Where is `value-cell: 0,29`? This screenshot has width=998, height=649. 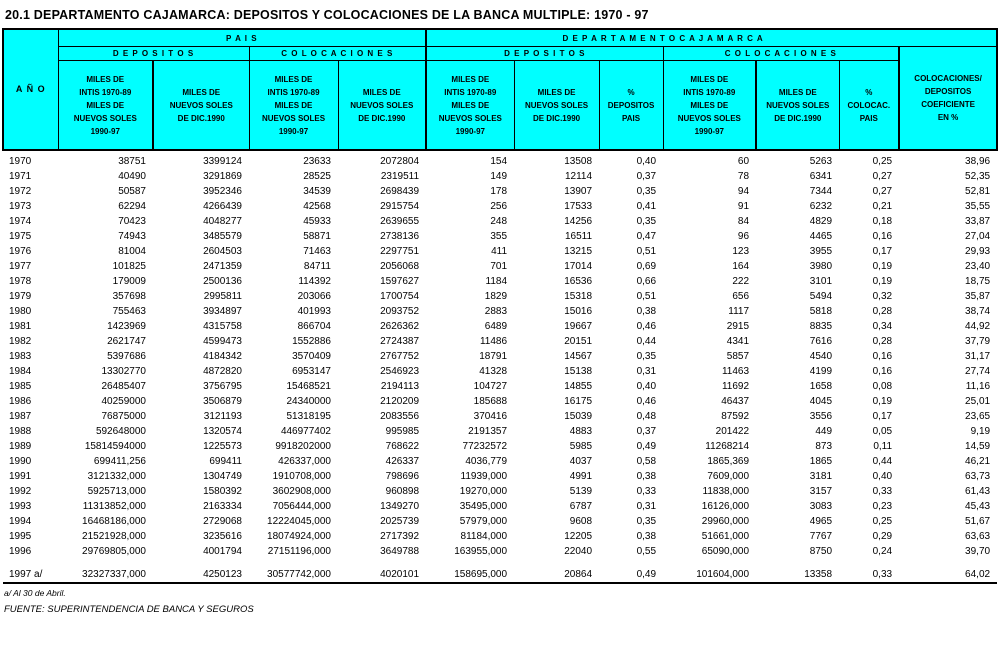 value-cell: 0,29 is located at coordinates (882, 536).